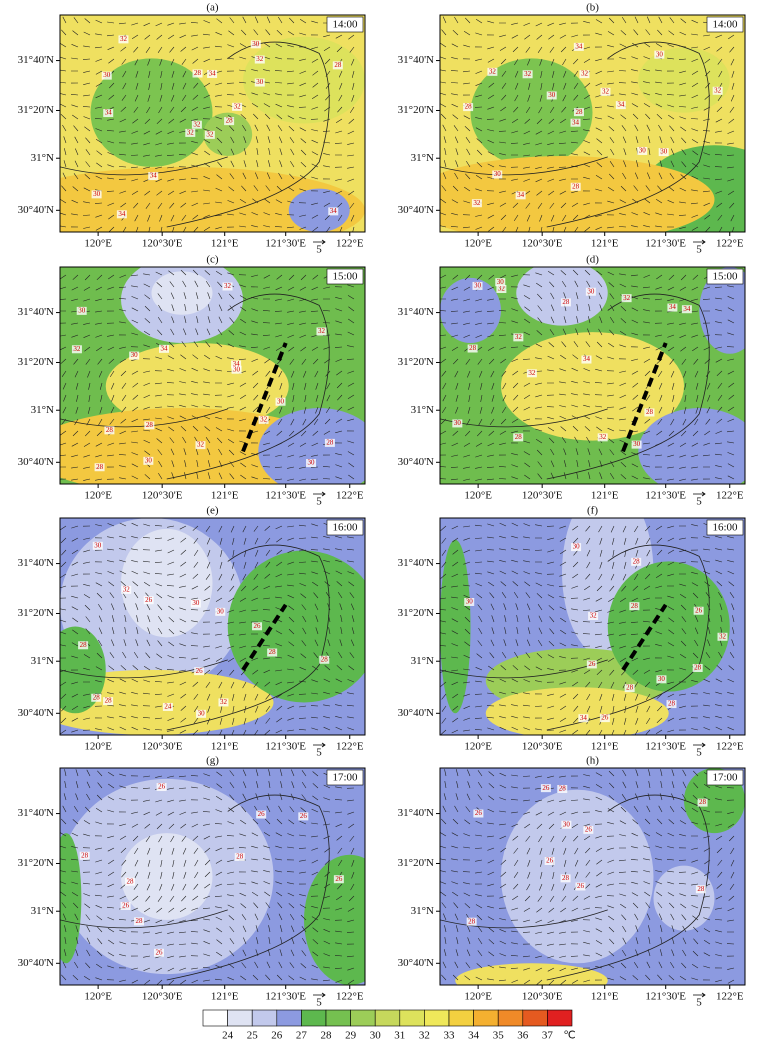 This screenshot has width=764, height=1049. What do you see at coordinates (195, 637) in the screenshot?
I see `coastline` at bounding box center [195, 637].